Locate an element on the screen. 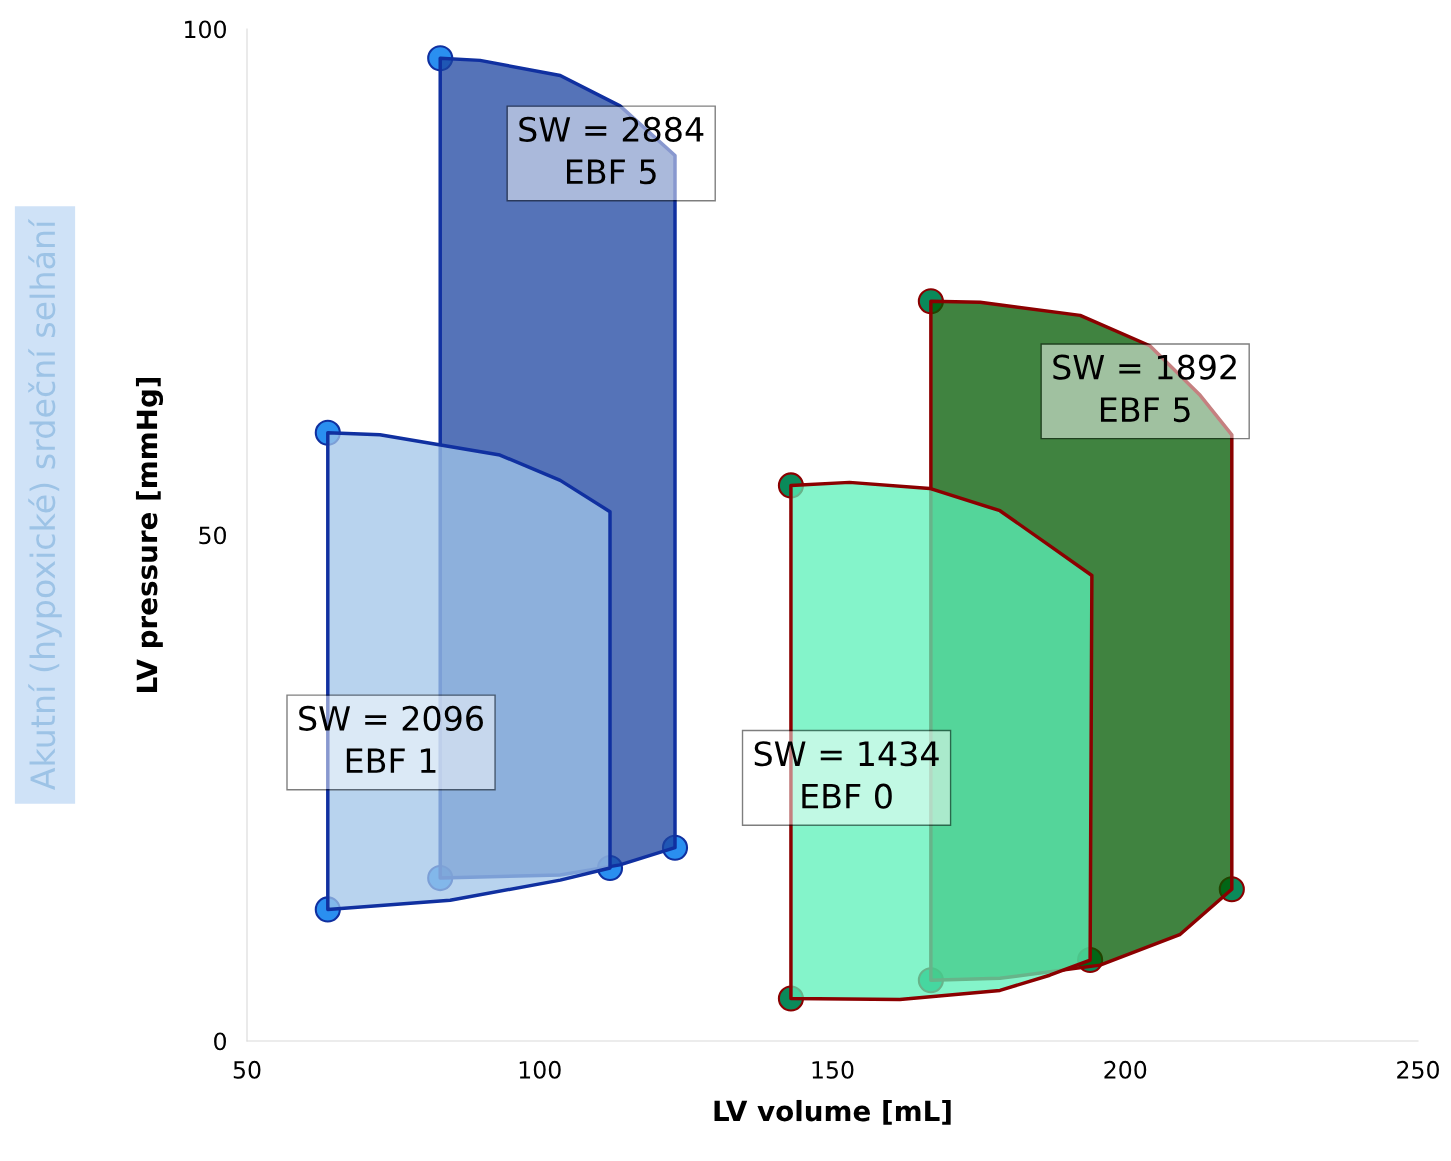 The height and width of the screenshot is (1161, 1451). y-tick-label: 100 is located at coordinates (205, 29).